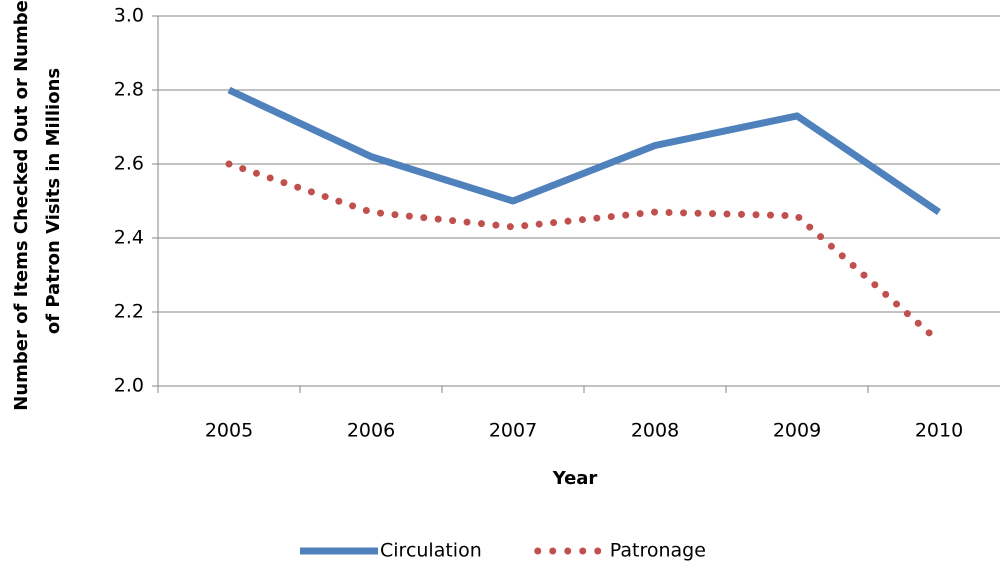 The height and width of the screenshot is (572, 1000). Describe the element at coordinates (658, 551) in the screenshot. I see `legend-label: Patronage` at that location.